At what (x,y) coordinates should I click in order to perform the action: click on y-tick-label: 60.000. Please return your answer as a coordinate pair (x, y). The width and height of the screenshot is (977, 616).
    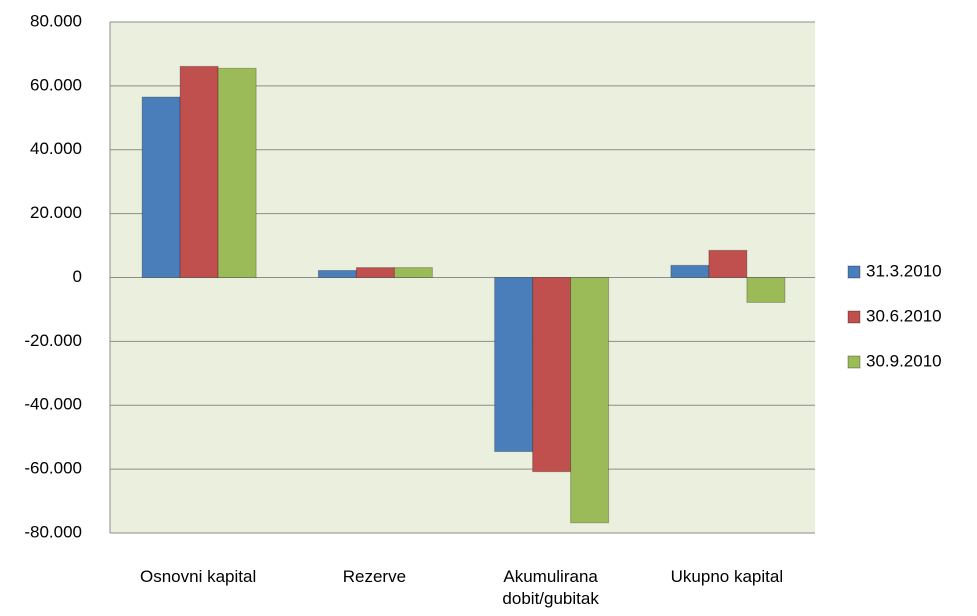
    Looking at the image, I should click on (56, 84).